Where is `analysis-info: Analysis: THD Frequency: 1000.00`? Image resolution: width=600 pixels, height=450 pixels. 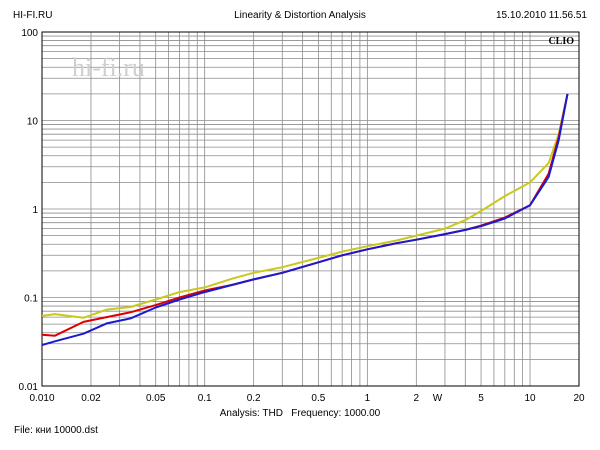
analysis-info: Analysis: THD Frequency: 1000.00 is located at coordinates (300, 413).